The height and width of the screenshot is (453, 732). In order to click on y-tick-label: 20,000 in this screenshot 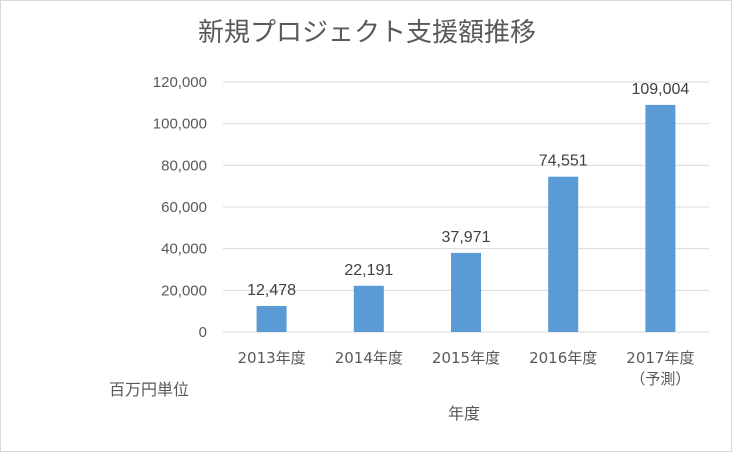, I will do `click(184, 290)`.